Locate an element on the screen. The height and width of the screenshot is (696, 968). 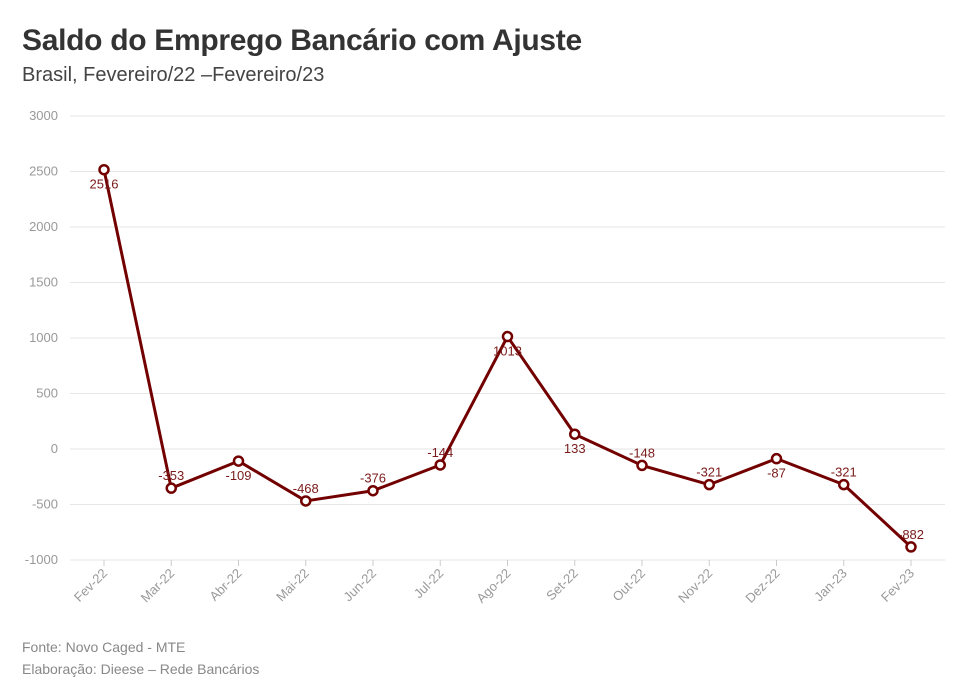
x-tick-label: Jan-23 is located at coordinates (830, 585).